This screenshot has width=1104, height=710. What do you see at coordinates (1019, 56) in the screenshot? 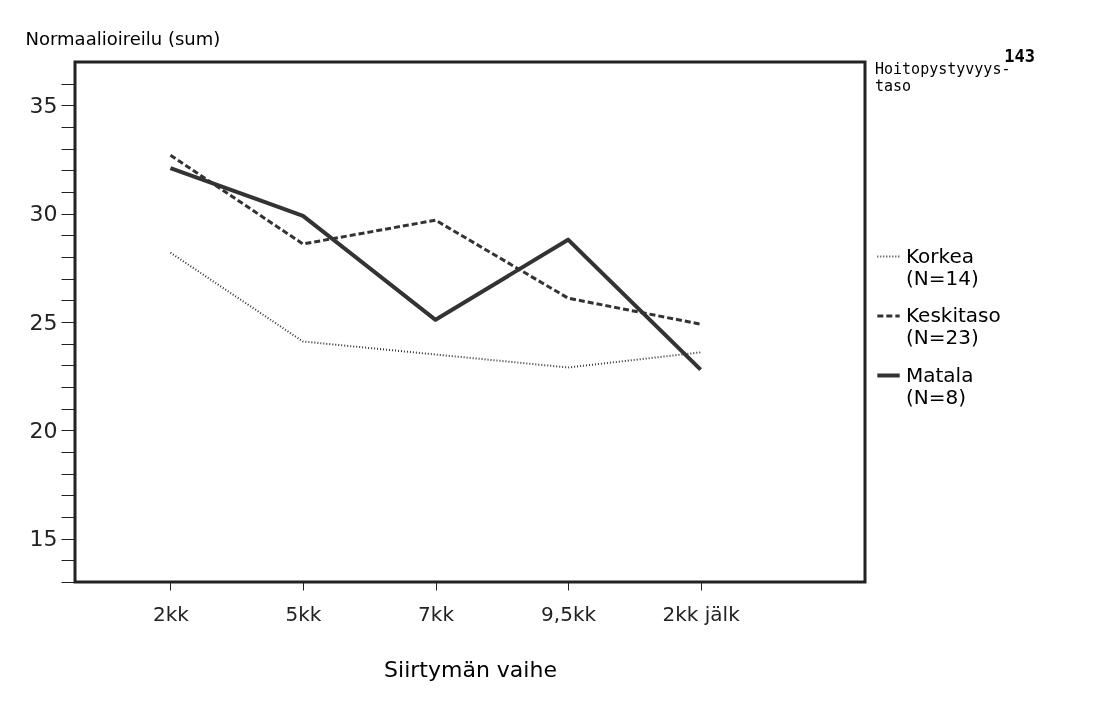
I see `text: 143` at bounding box center [1019, 56].